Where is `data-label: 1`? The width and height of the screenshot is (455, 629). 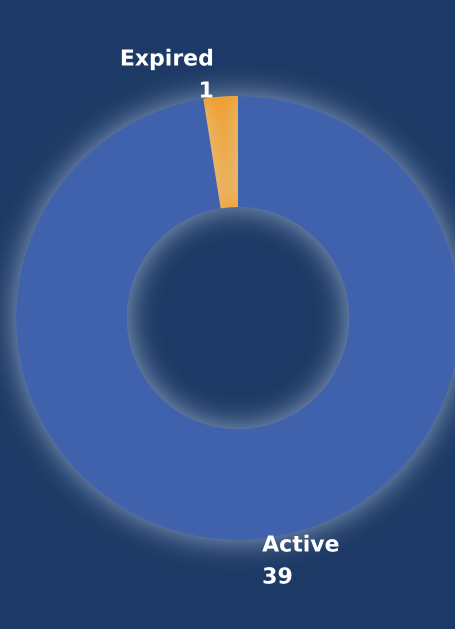 data-label: 1 is located at coordinates (206, 91).